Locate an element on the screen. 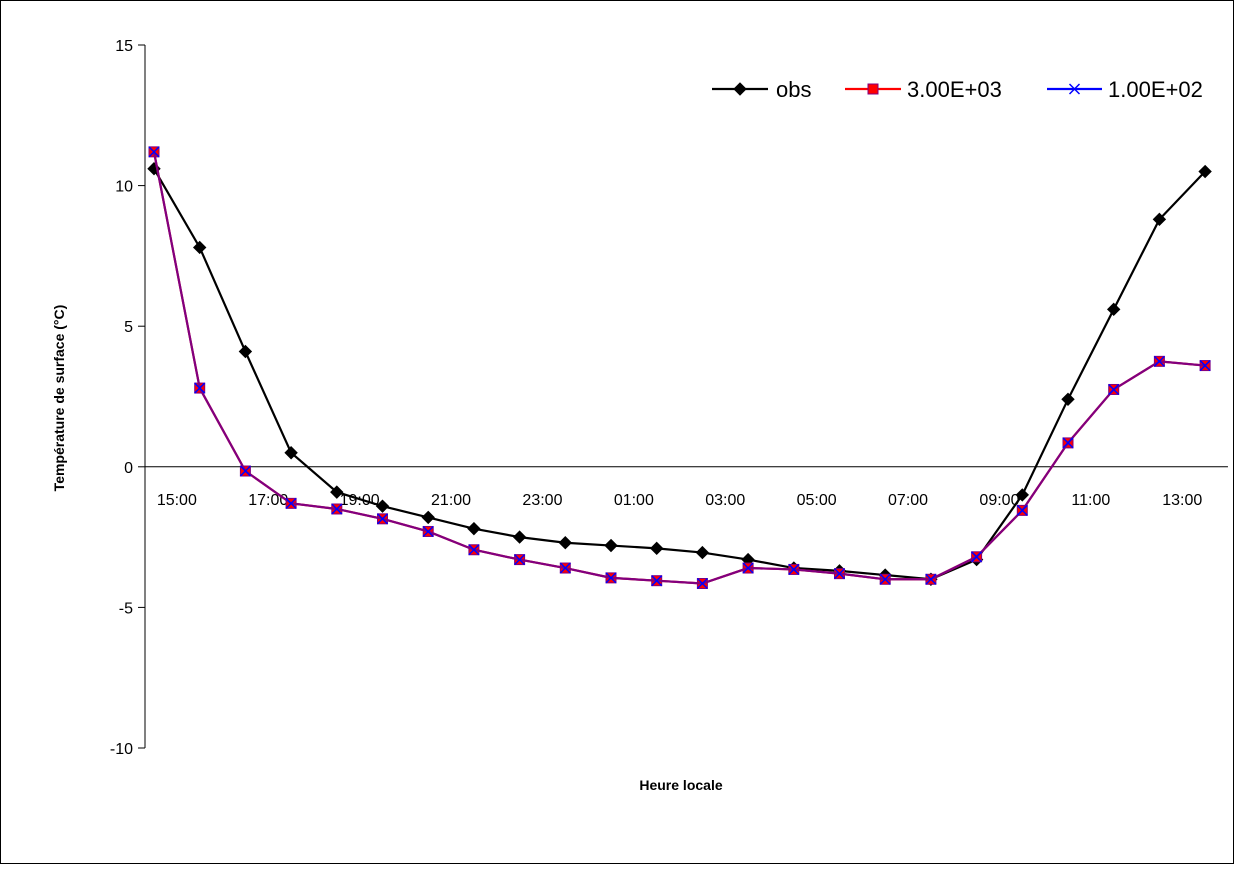 This screenshot has width=1234, height=869. legend-label: obs is located at coordinates (793, 89).